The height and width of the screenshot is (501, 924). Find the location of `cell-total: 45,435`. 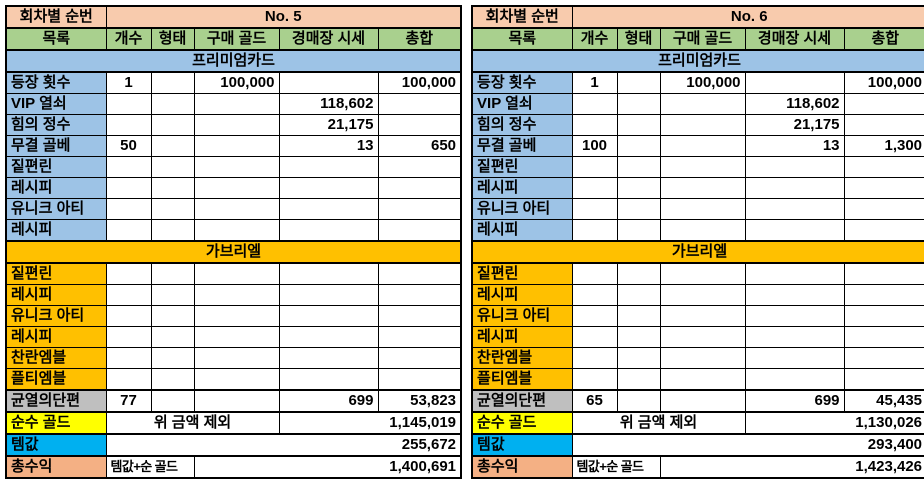

cell-total: 45,435 is located at coordinates (883, 401).